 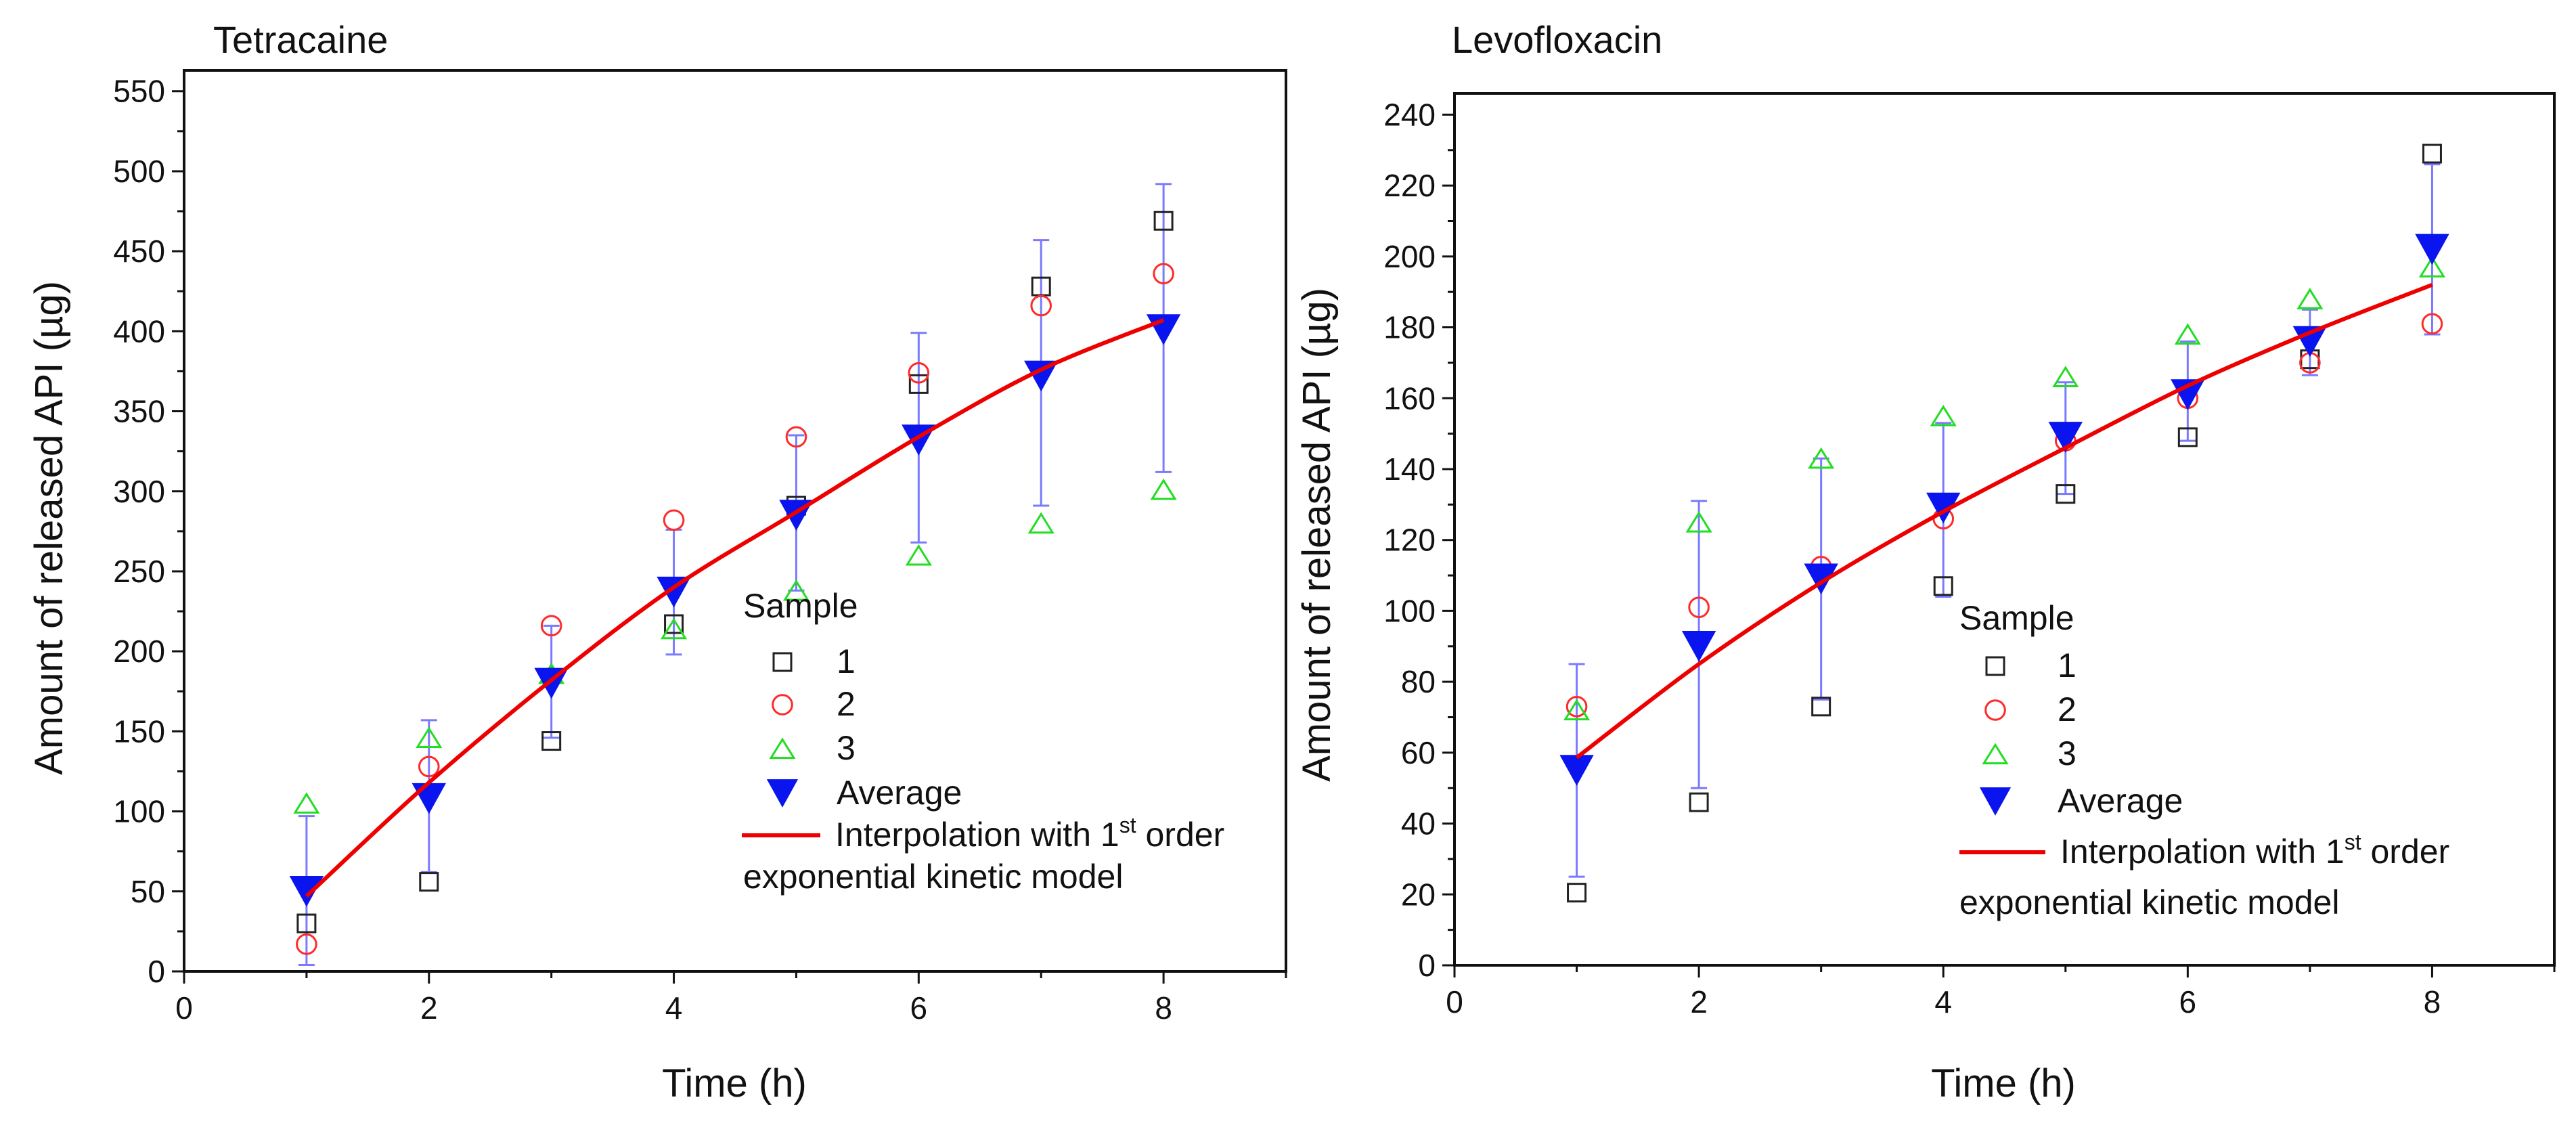 What do you see at coordinates (1419, 682) in the screenshot?
I see `y-tick-label: 80` at bounding box center [1419, 682].